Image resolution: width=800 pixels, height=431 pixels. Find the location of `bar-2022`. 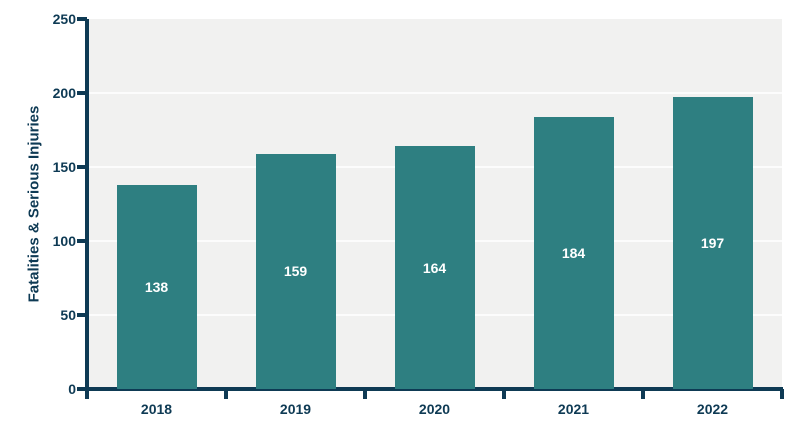

bar-2022 is located at coordinates (712, 243).